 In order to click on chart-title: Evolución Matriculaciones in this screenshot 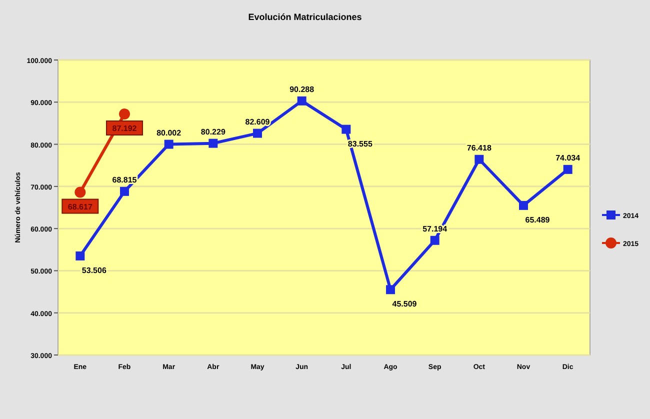, I will do `click(305, 17)`.